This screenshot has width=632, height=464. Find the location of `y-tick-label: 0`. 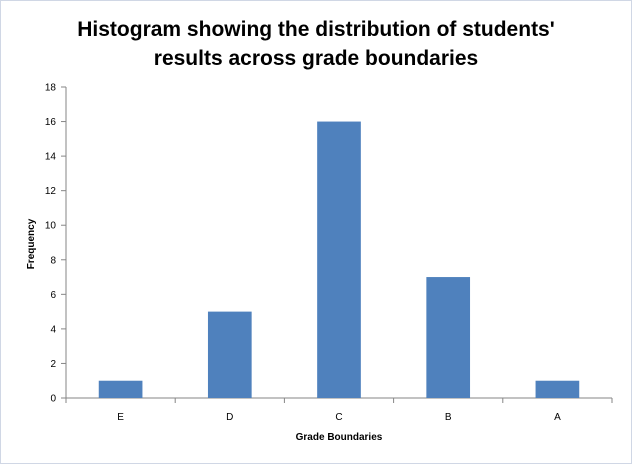

y-tick-label: 0 is located at coordinates (53, 399).